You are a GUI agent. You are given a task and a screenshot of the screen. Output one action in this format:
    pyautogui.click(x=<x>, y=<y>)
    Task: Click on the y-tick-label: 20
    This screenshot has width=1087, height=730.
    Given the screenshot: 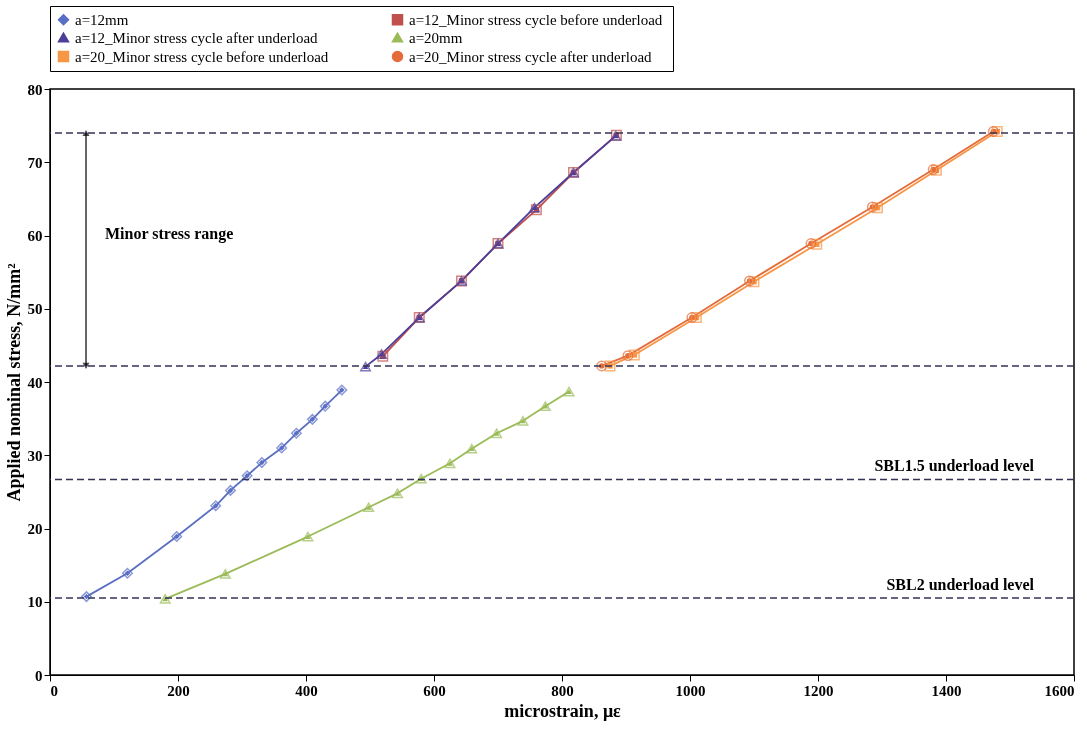 What is the action you would take?
    pyautogui.click(x=35, y=529)
    